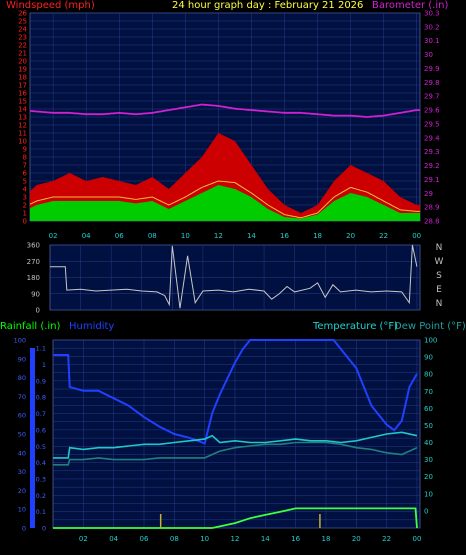 The height and width of the screenshot is (555, 466). I want to click on barometer-y-tick-29.6: 29.6, so click(432, 111).